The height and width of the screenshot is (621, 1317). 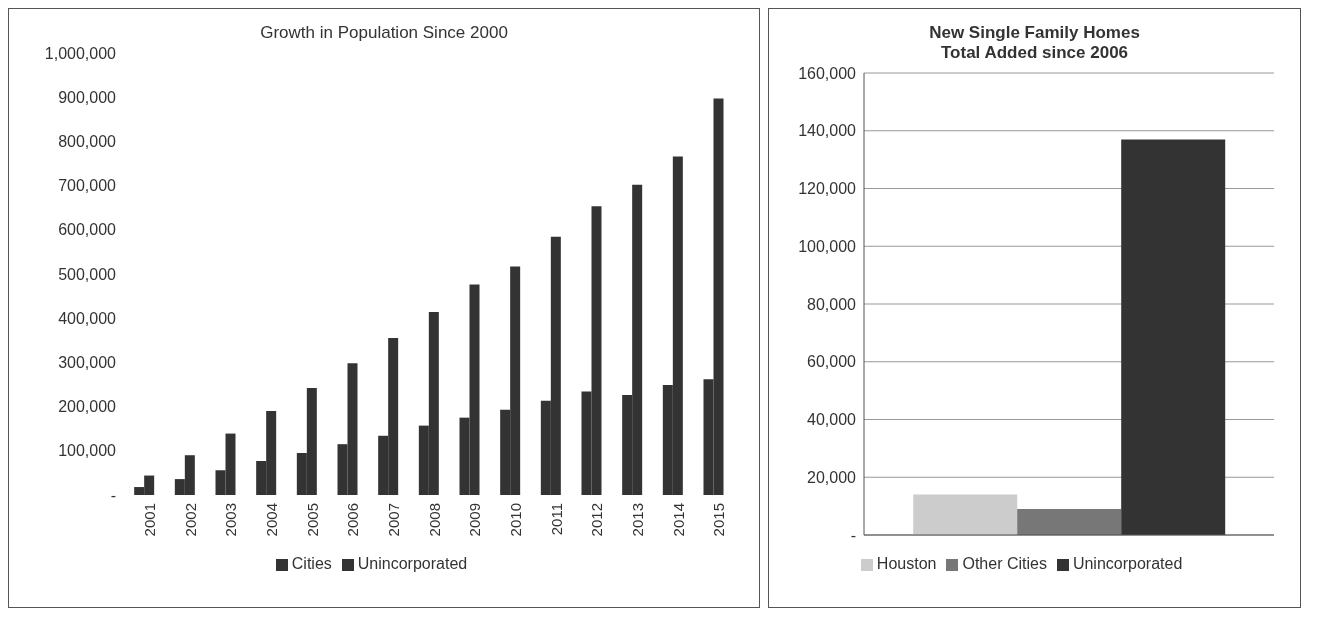 What do you see at coordinates (832, 362) in the screenshot?
I see `y-tick-label: 60,000` at bounding box center [832, 362].